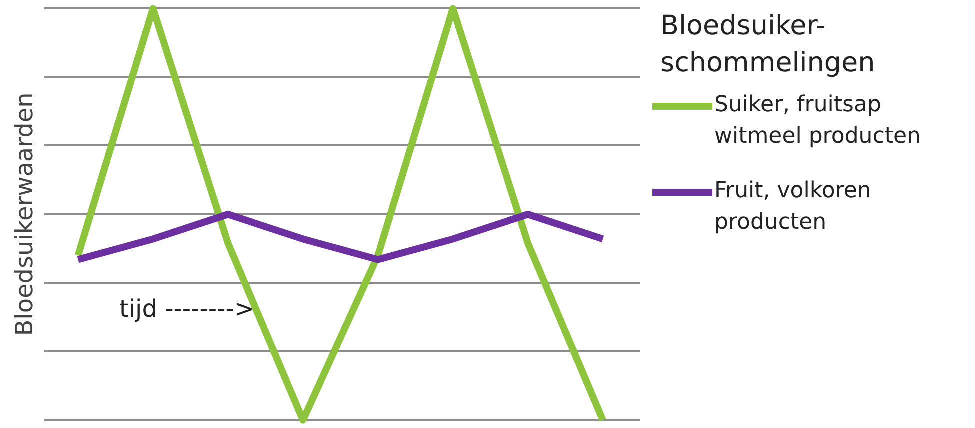 Image resolution: width=975 pixels, height=428 pixels. I want to click on y-axis-title: Bloedsuikerwaarden, so click(24, 214).